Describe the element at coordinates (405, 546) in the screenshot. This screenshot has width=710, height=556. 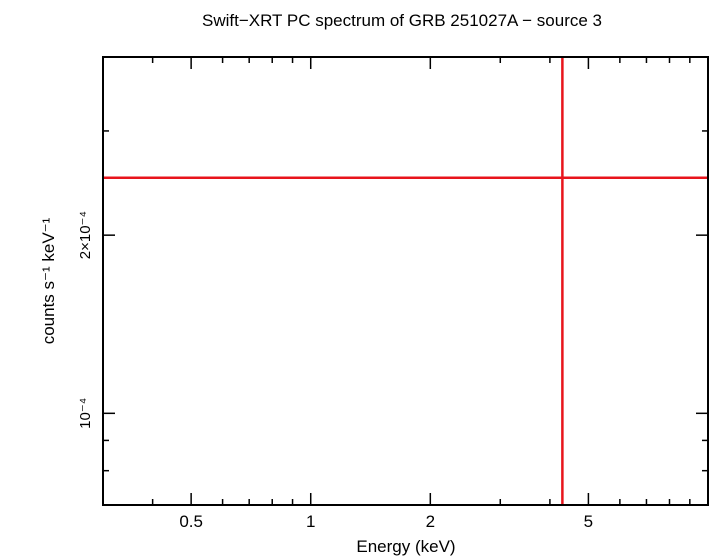
I see `x-axis-label: Energy (keV)` at that location.